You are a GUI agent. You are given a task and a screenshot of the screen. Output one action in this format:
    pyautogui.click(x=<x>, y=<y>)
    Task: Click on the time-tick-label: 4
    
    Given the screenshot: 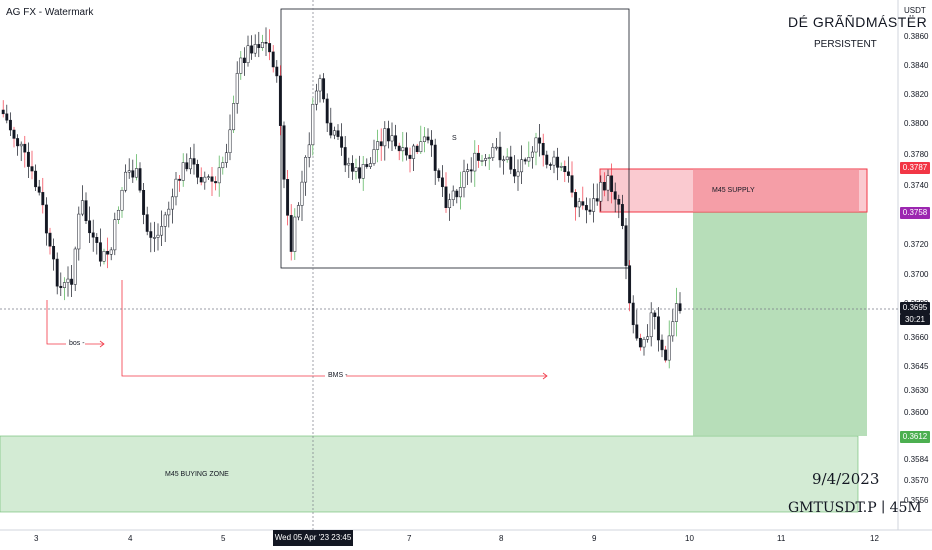 What is the action you would take?
    pyautogui.click(x=130, y=538)
    